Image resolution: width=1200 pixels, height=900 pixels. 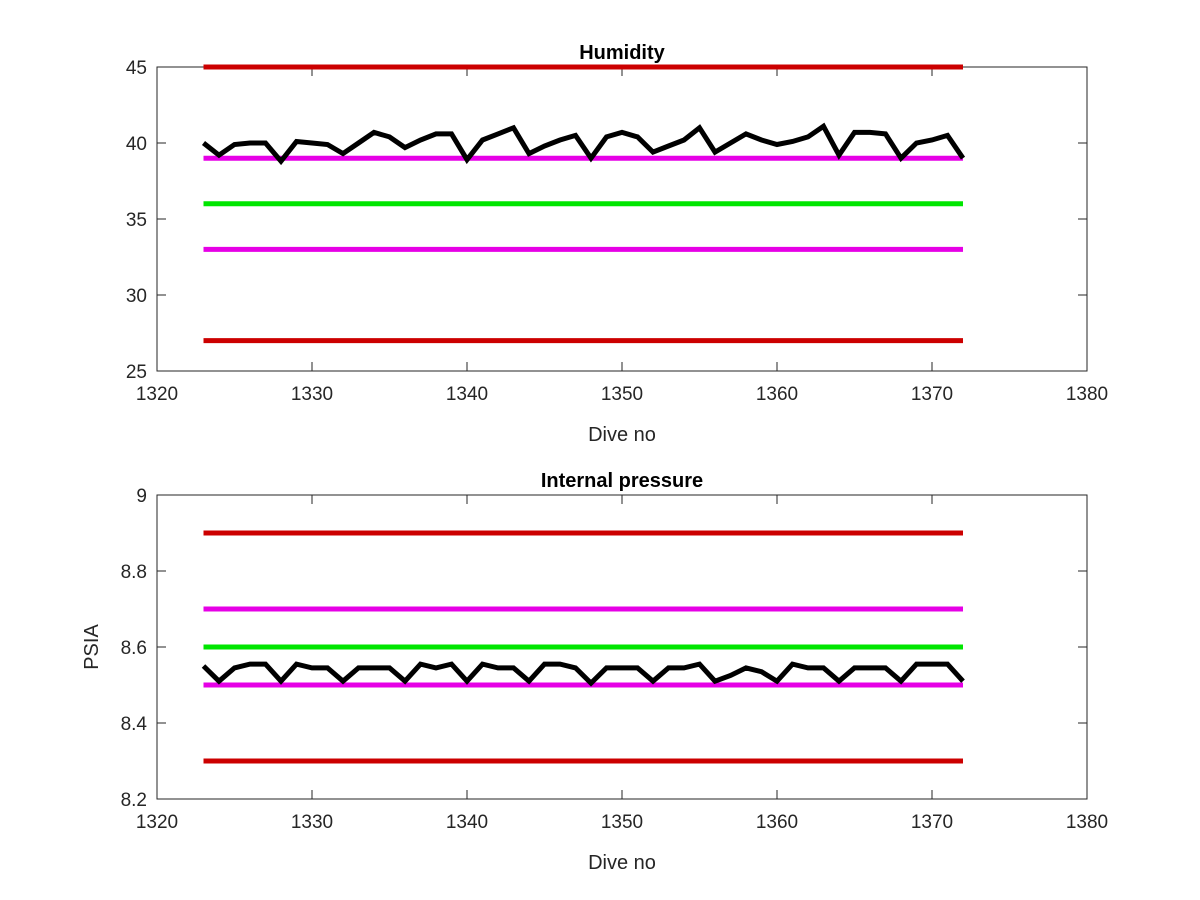 What do you see at coordinates (141, 496) in the screenshot?
I see `y-tick-label: 9` at bounding box center [141, 496].